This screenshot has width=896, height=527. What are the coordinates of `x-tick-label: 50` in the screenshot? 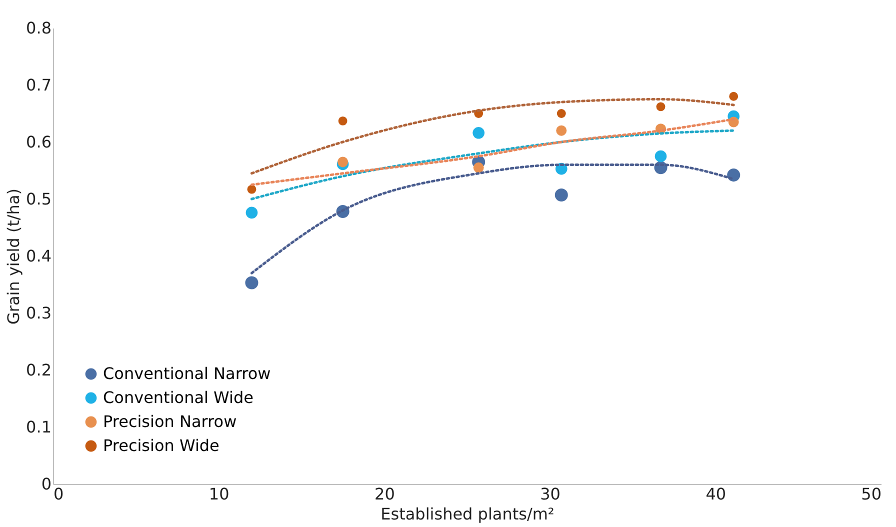 It's located at (871, 494).